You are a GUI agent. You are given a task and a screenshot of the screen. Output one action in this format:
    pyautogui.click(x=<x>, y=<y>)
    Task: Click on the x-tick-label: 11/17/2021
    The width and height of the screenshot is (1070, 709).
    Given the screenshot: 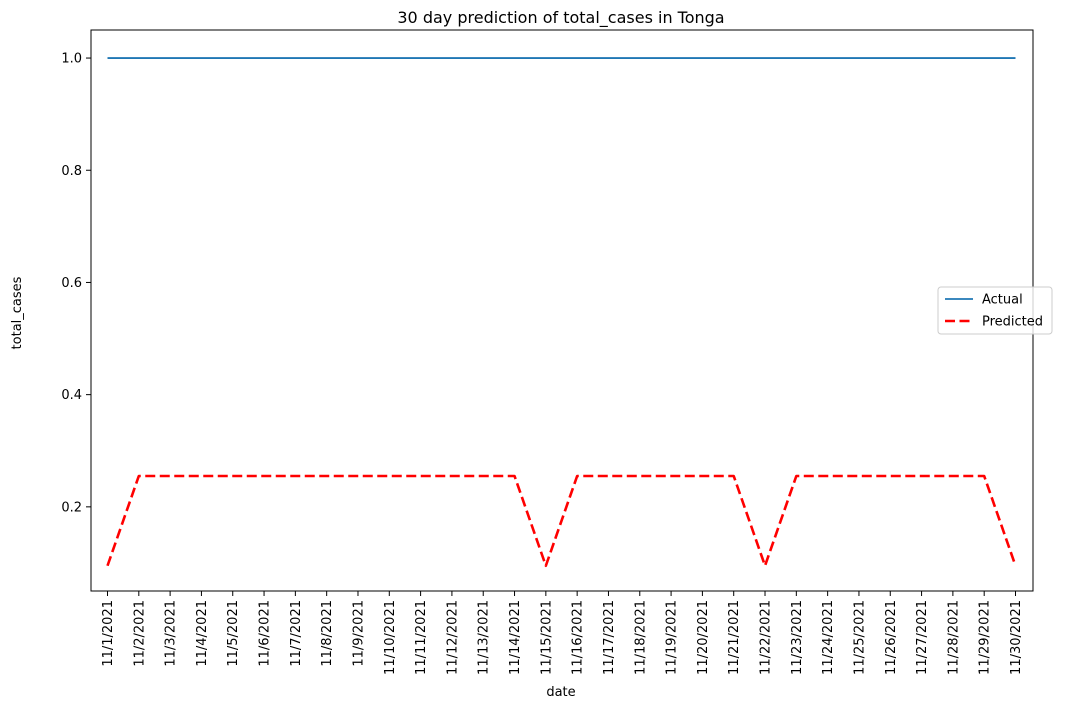 What is the action you would take?
    pyautogui.click(x=609, y=637)
    